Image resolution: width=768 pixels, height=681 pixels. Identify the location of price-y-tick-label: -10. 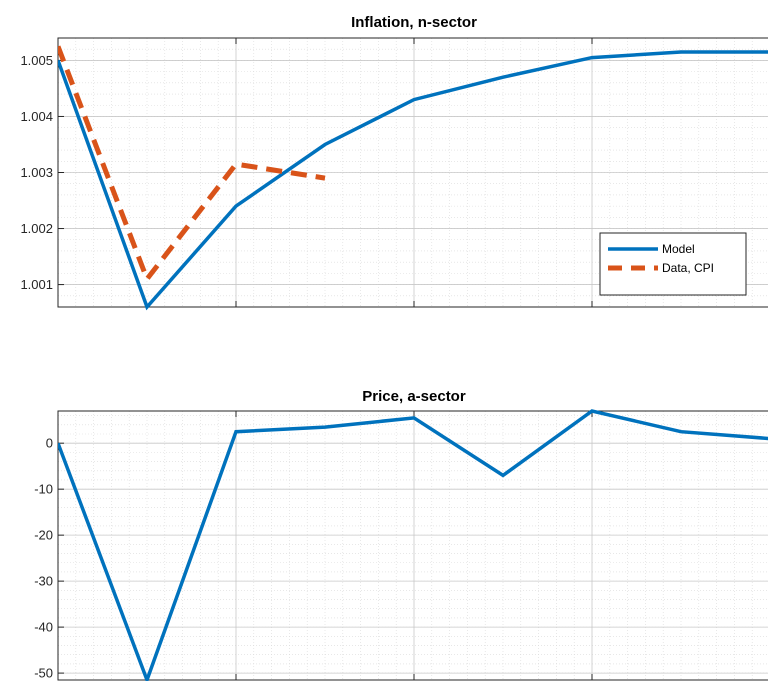
(43, 489).